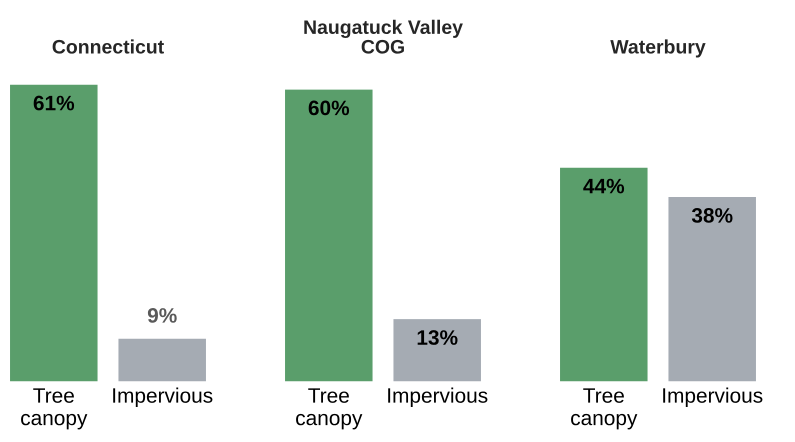  I want to click on data-label: 61%, so click(54, 103).